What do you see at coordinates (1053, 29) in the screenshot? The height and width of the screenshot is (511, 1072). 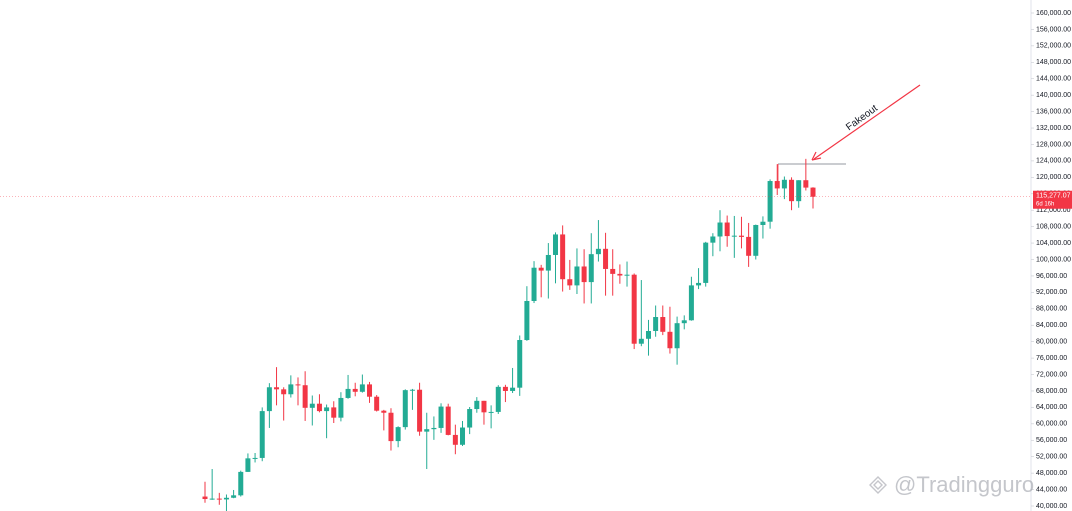 I see `y-tick-label: 156,000.00` at bounding box center [1053, 29].